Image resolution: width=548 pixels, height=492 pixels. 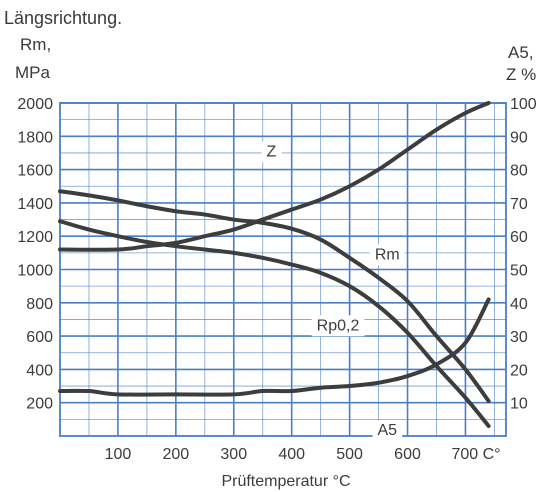 I want to click on y2-tick-label: 60, so click(x=519, y=237).